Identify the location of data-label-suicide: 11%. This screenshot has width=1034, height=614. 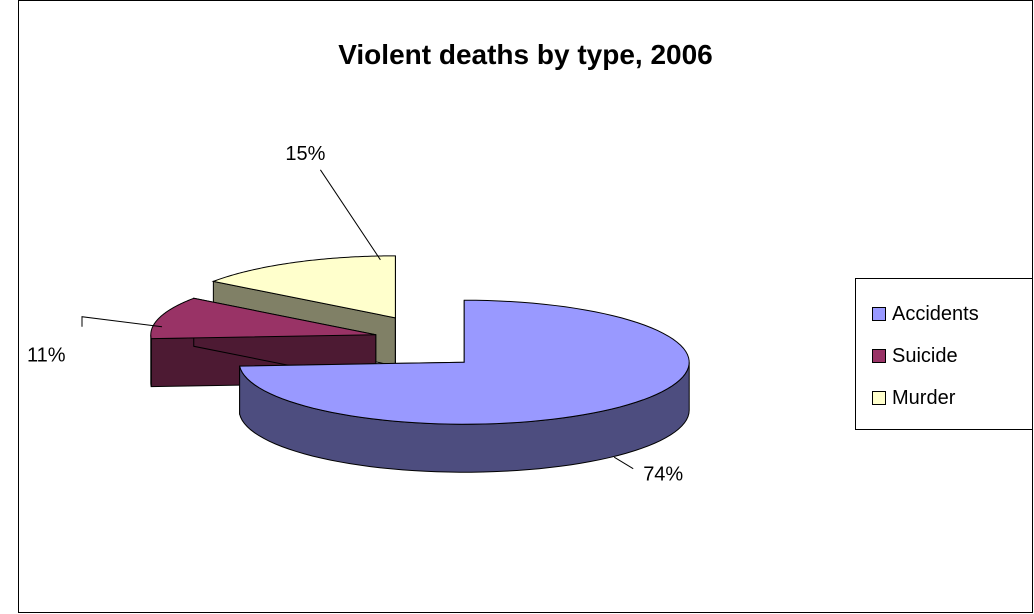
(46, 356).